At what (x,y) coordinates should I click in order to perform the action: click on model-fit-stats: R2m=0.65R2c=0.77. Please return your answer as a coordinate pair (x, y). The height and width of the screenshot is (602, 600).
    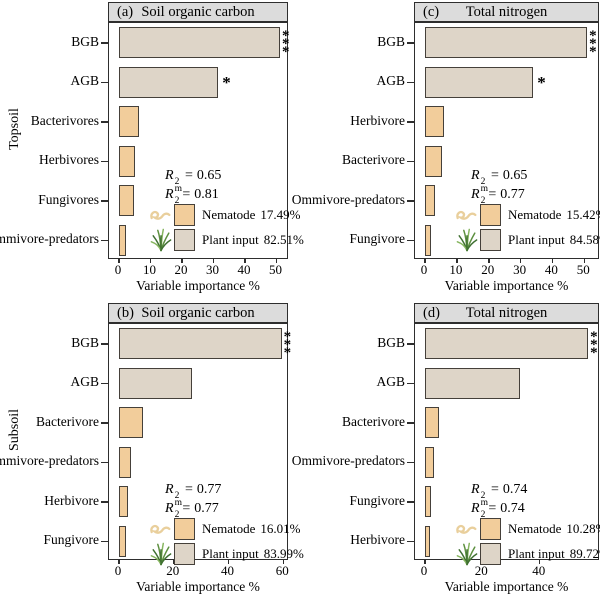
    Looking at the image, I should click on (499, 189).